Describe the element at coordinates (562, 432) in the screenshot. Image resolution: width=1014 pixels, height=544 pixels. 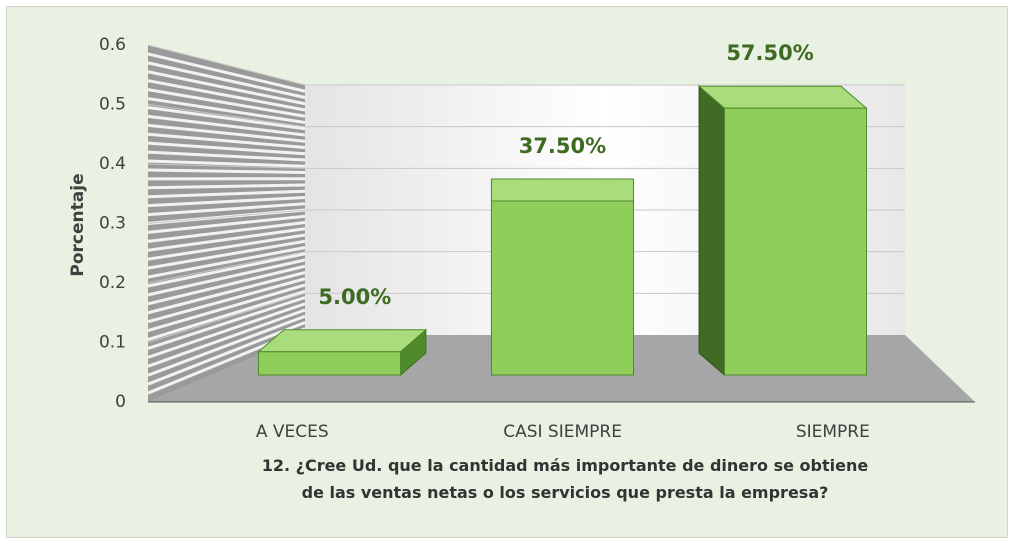
I see `x-tick-label: CASI SIEMPRE` at that location.